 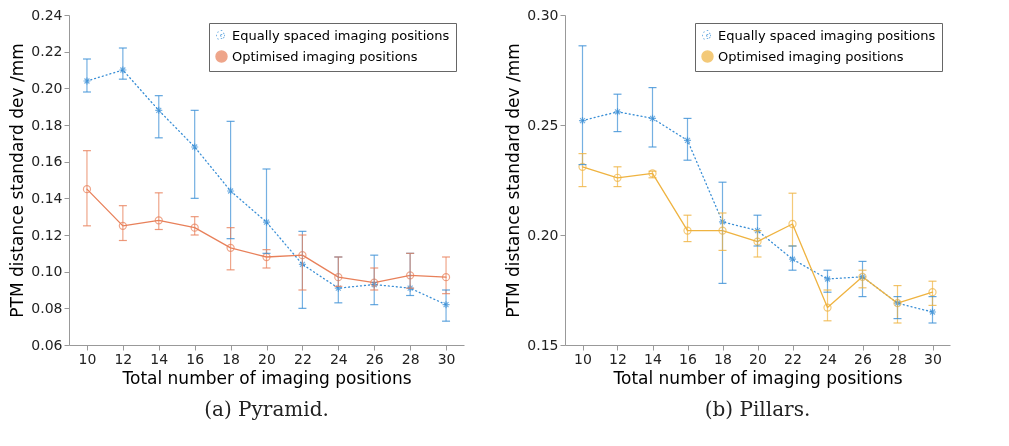 I want to click on y-tick-label: 0.14, so click(x=47, y=197).